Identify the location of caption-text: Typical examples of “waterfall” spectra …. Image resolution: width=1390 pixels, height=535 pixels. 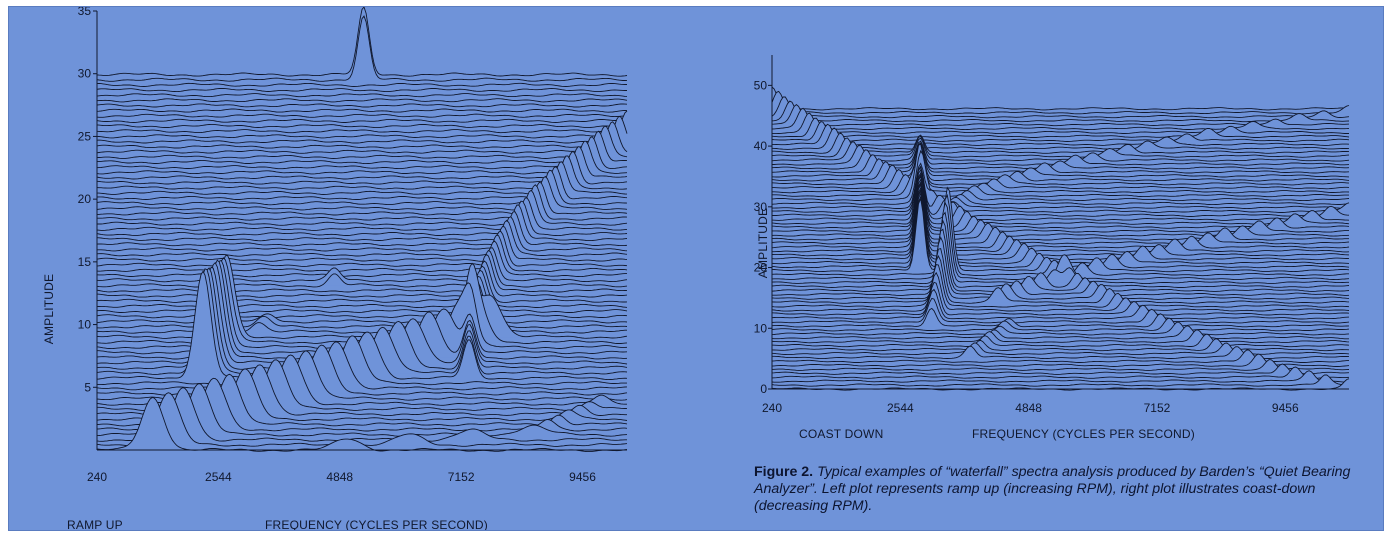
(1052, 489).